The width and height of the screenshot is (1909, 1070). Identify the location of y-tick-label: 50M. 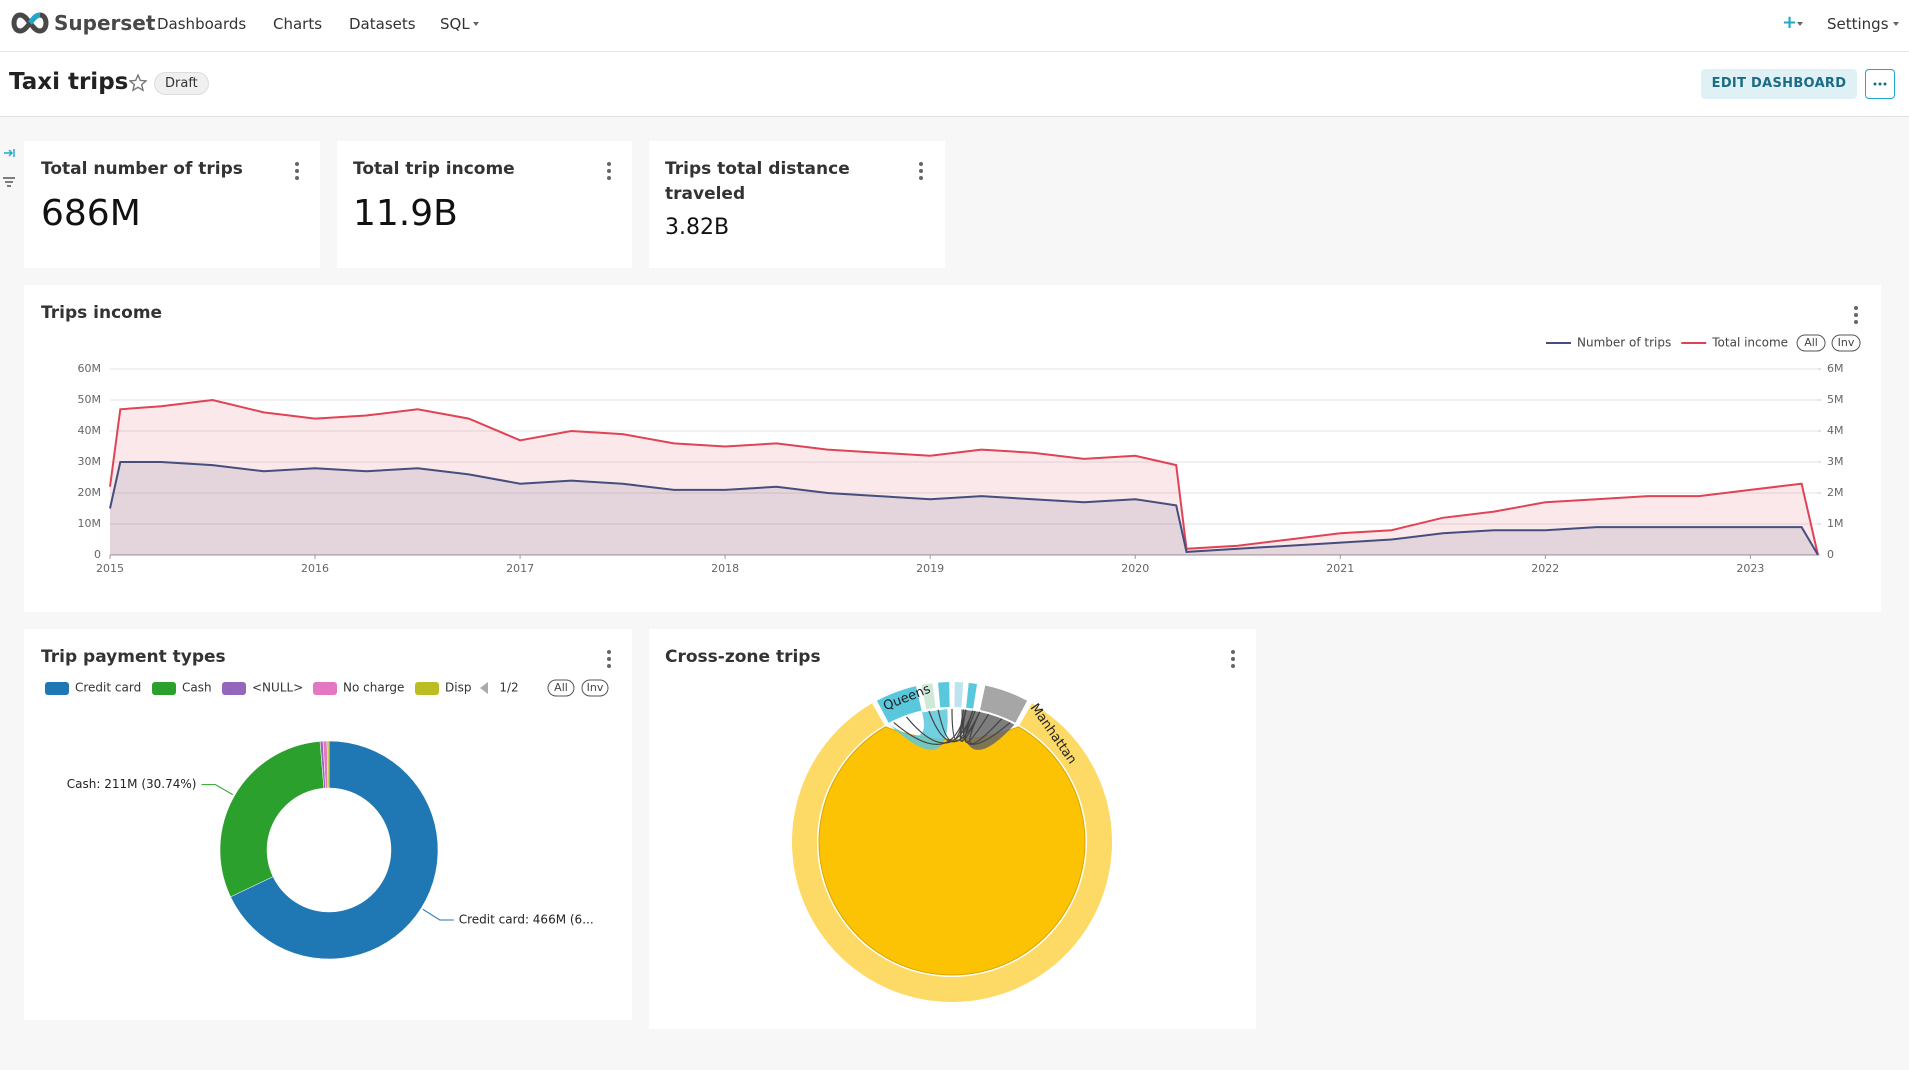
(90, 399).